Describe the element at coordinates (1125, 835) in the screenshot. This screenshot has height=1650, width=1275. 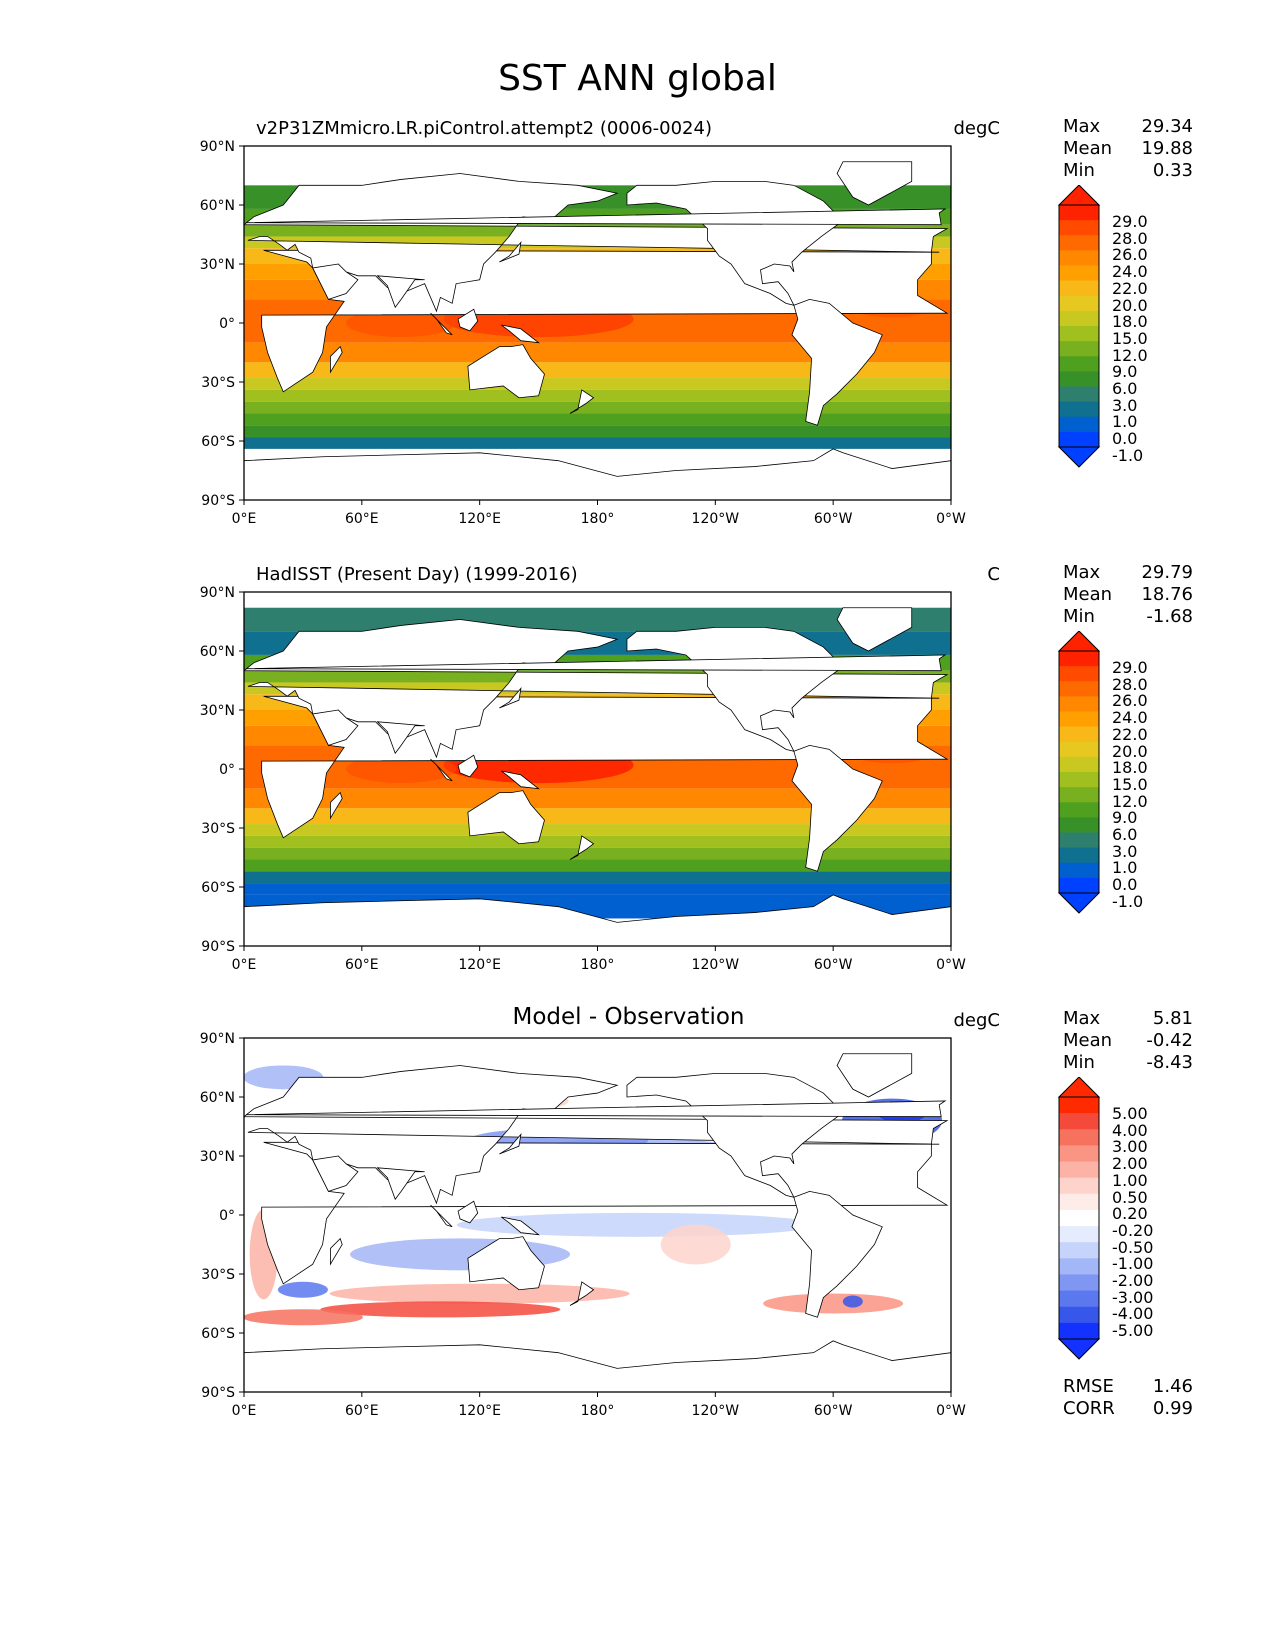
I see `colorbar-tick-label: 6.0` at that location.